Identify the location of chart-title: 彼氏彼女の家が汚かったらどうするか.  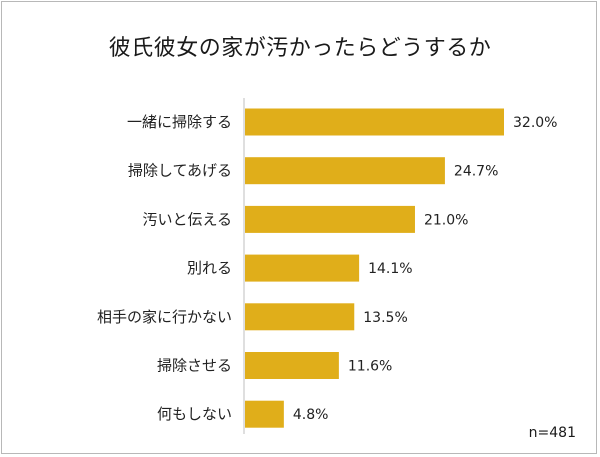
(300, 48).